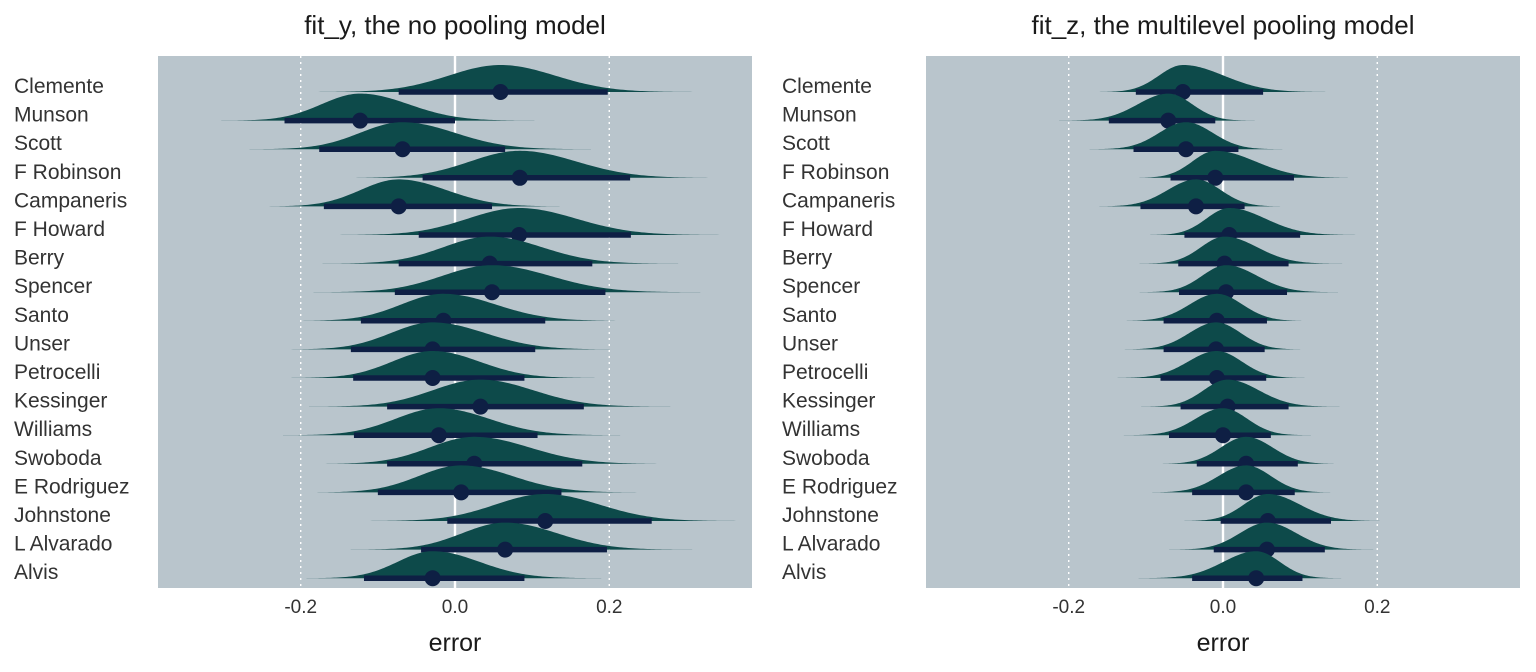 Image resolution: width=1536 pixels, height=672 pixels. What do you see at coordinates (1196, 206) in the screenshot?
I see `median-point-campaneris` at bounding box center [1196, 206].